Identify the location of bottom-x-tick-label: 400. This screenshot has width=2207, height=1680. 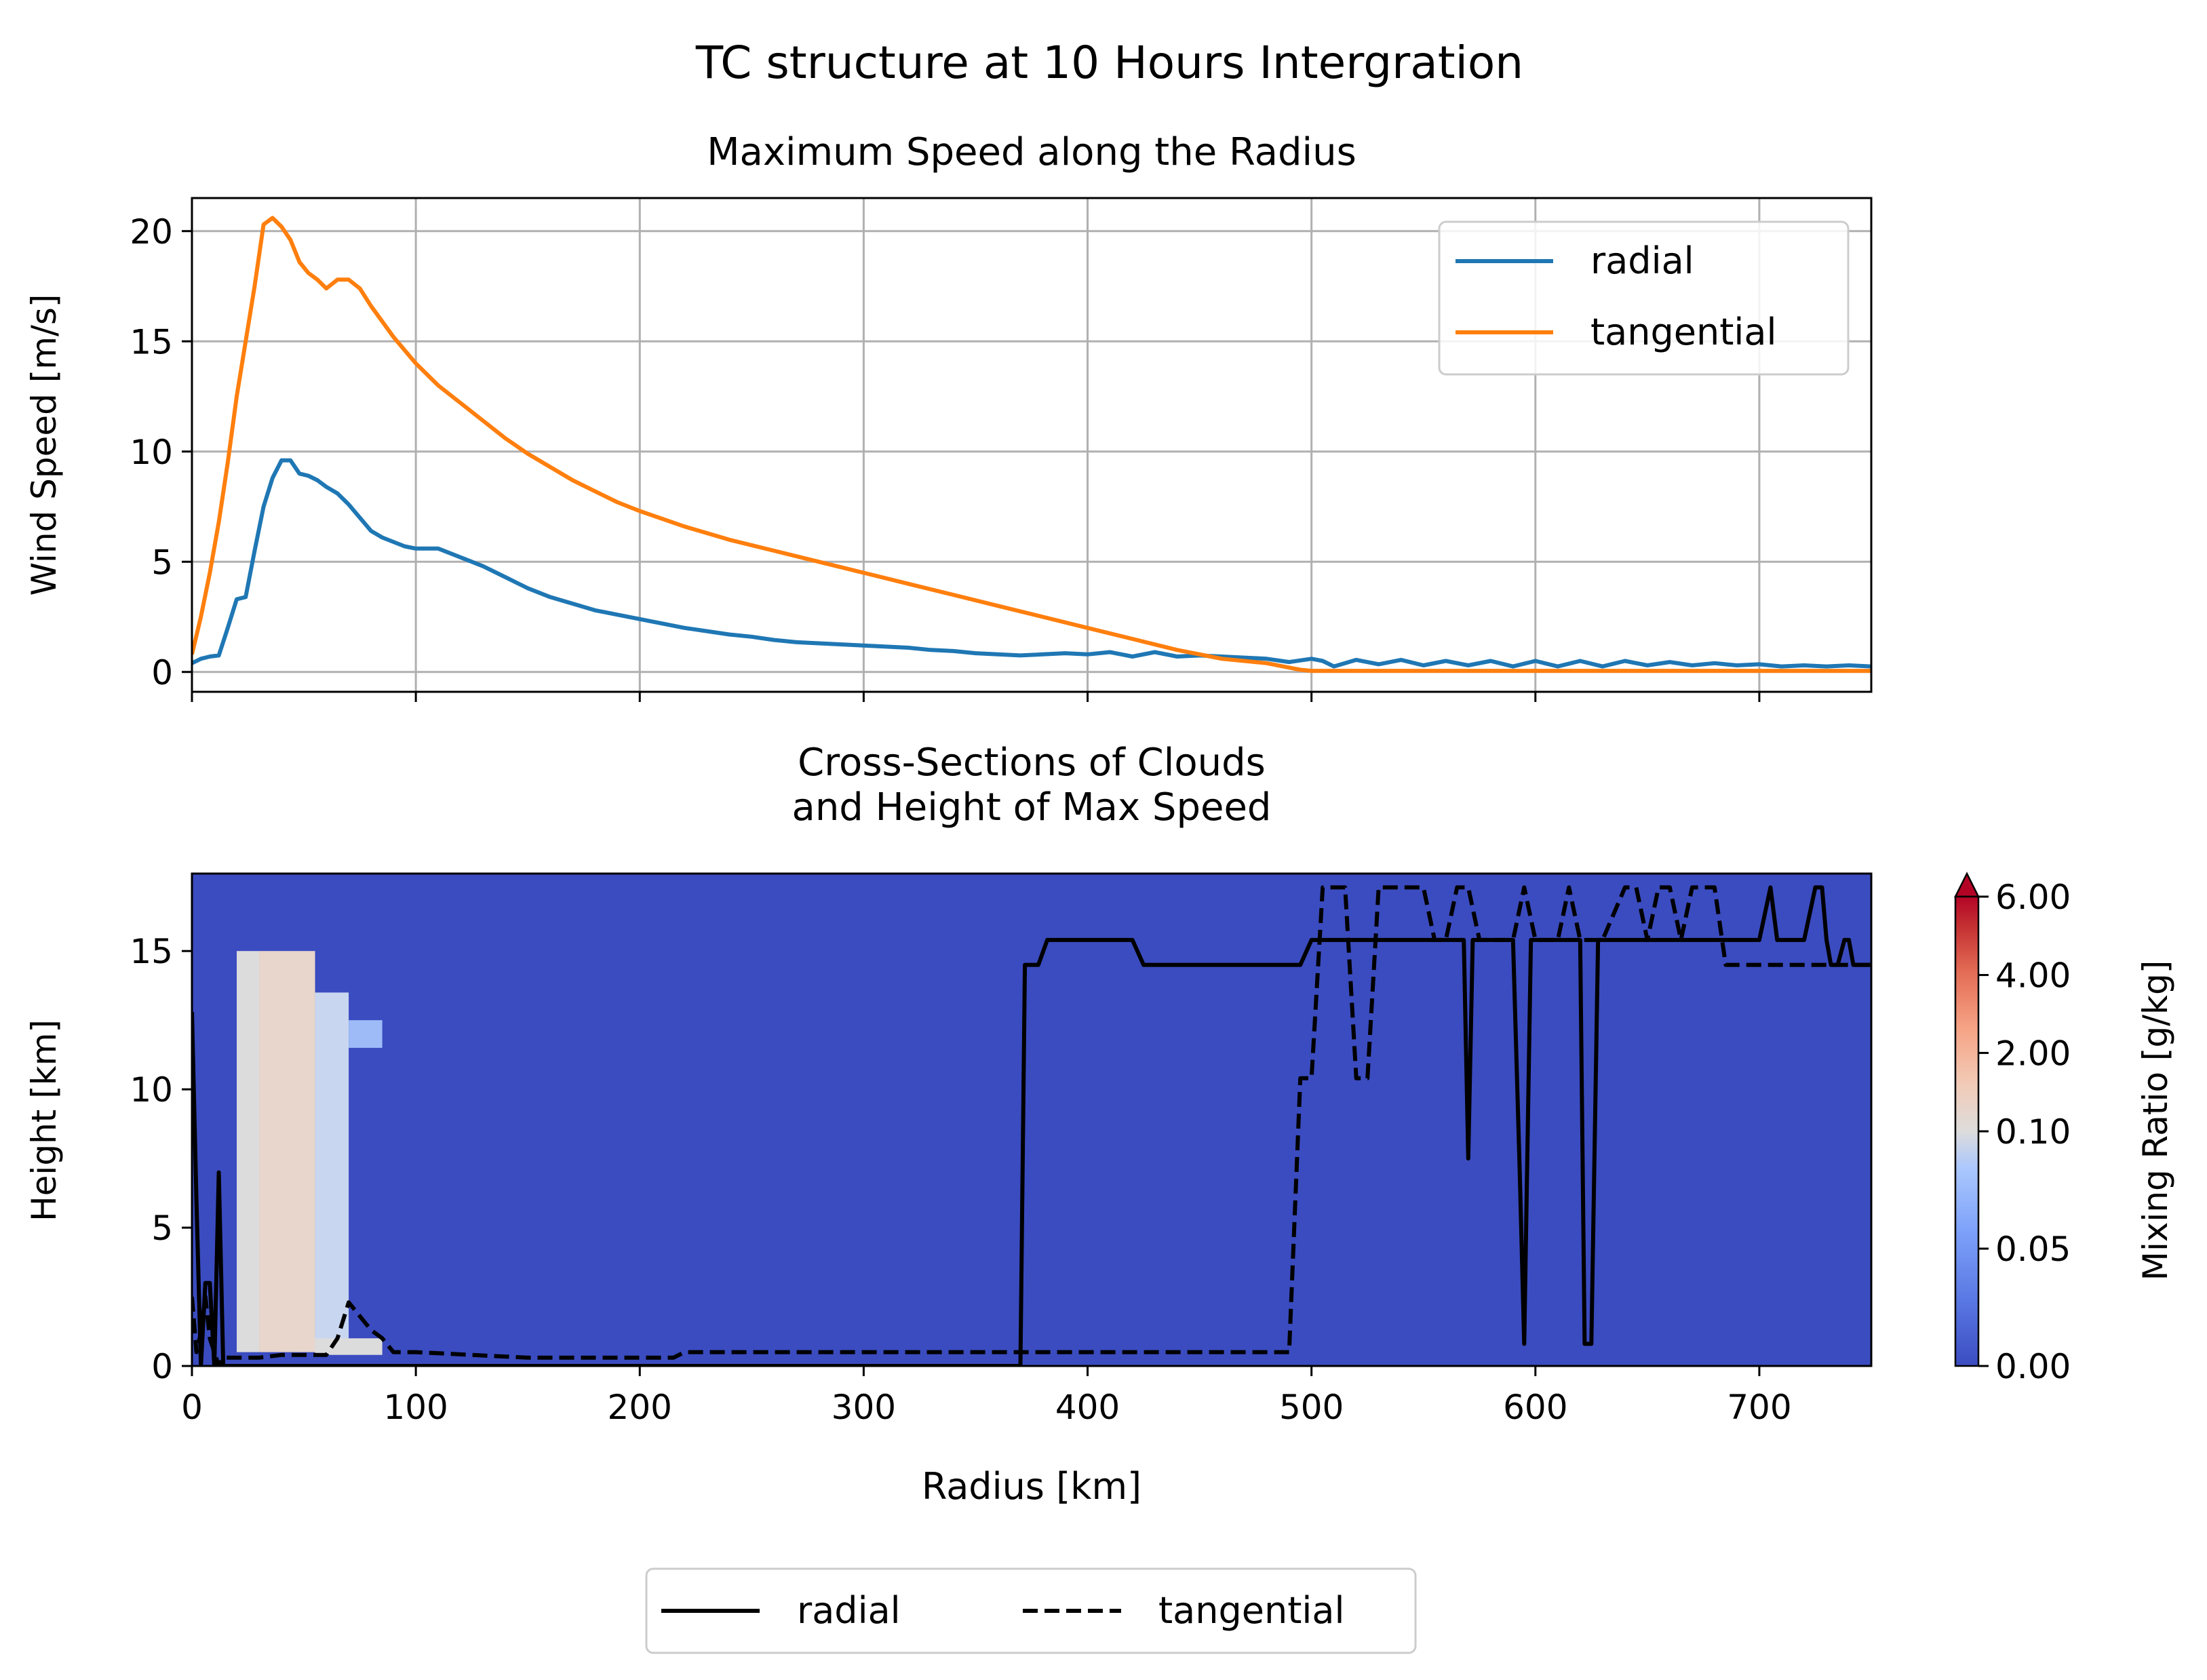
(1088, 1407).